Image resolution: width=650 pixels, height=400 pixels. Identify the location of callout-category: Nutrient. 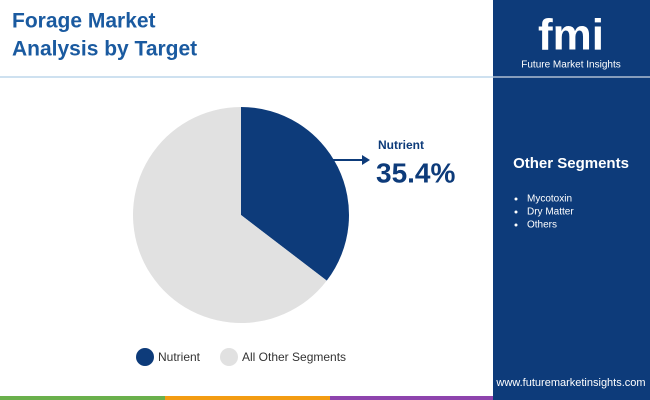
(401, 145).